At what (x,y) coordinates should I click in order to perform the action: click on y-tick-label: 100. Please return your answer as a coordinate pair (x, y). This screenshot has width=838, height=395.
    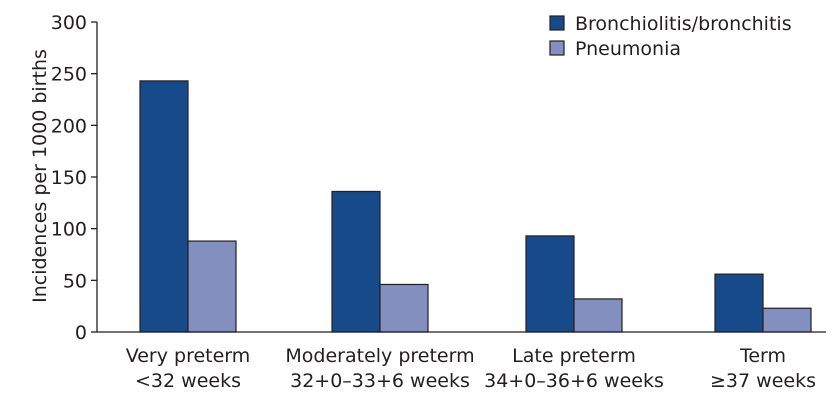
    Looking at the image, I should click on (69, 230).